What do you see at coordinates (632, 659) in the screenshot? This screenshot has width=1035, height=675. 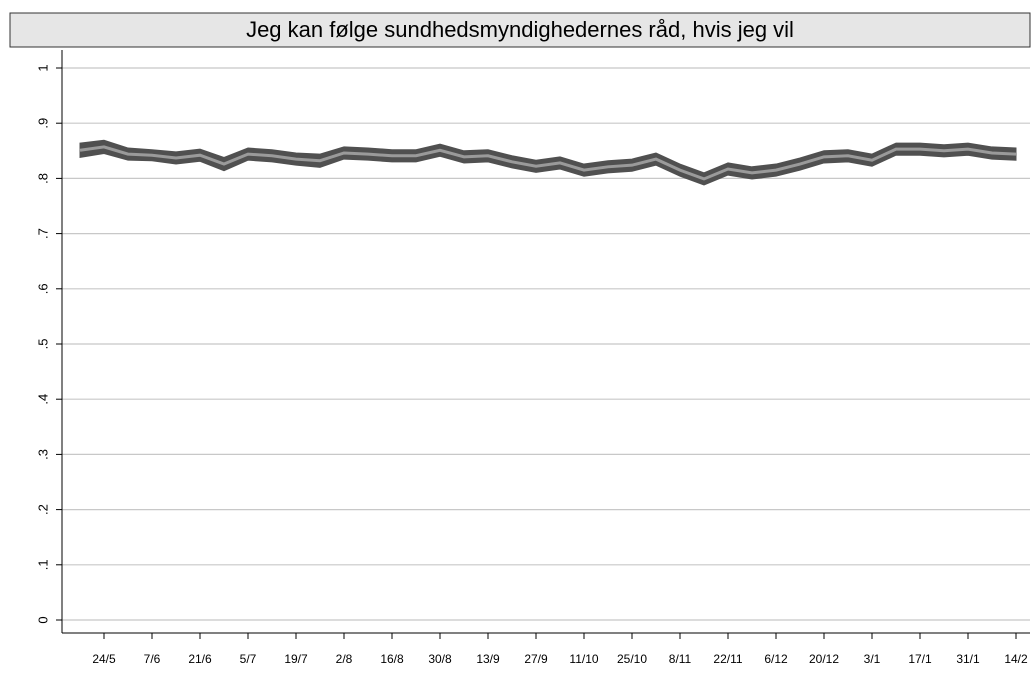 I see `x-tick-label: 25/10` at bounding box center [632, 659].